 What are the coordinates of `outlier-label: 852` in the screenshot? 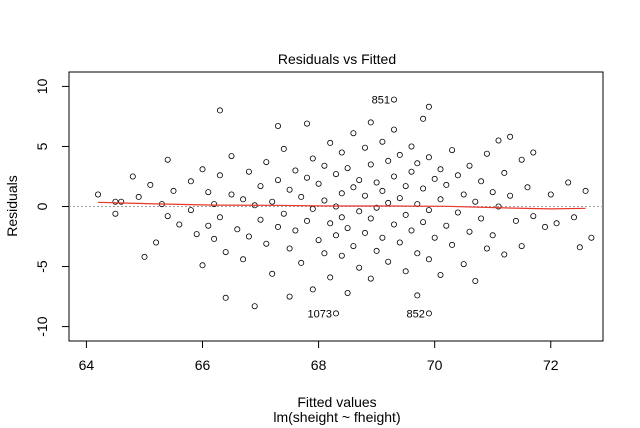 It's located at (416, 314).